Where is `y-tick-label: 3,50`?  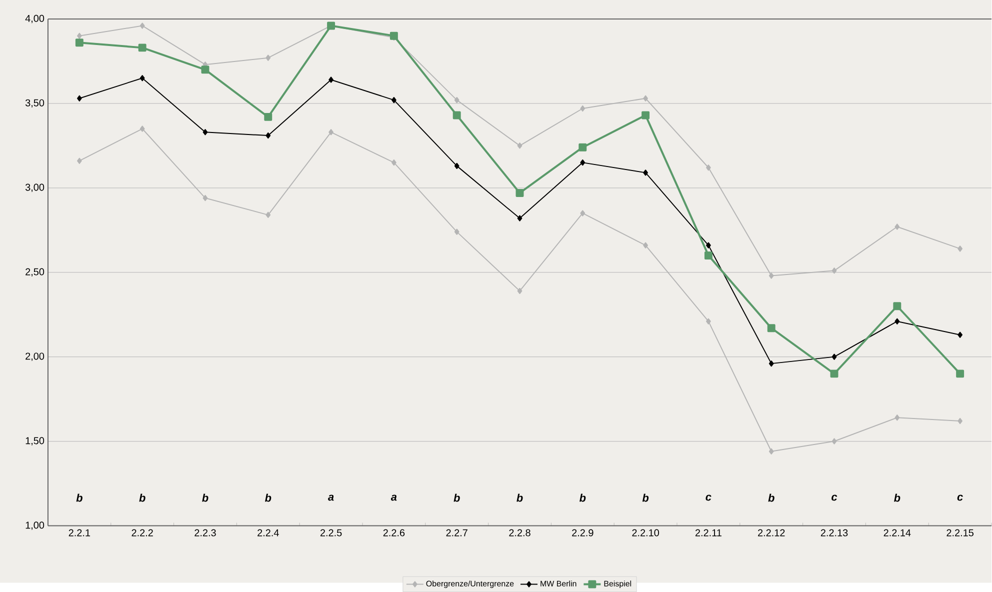 y-tick-label: 3,50 is located at coordinates (34, 103).